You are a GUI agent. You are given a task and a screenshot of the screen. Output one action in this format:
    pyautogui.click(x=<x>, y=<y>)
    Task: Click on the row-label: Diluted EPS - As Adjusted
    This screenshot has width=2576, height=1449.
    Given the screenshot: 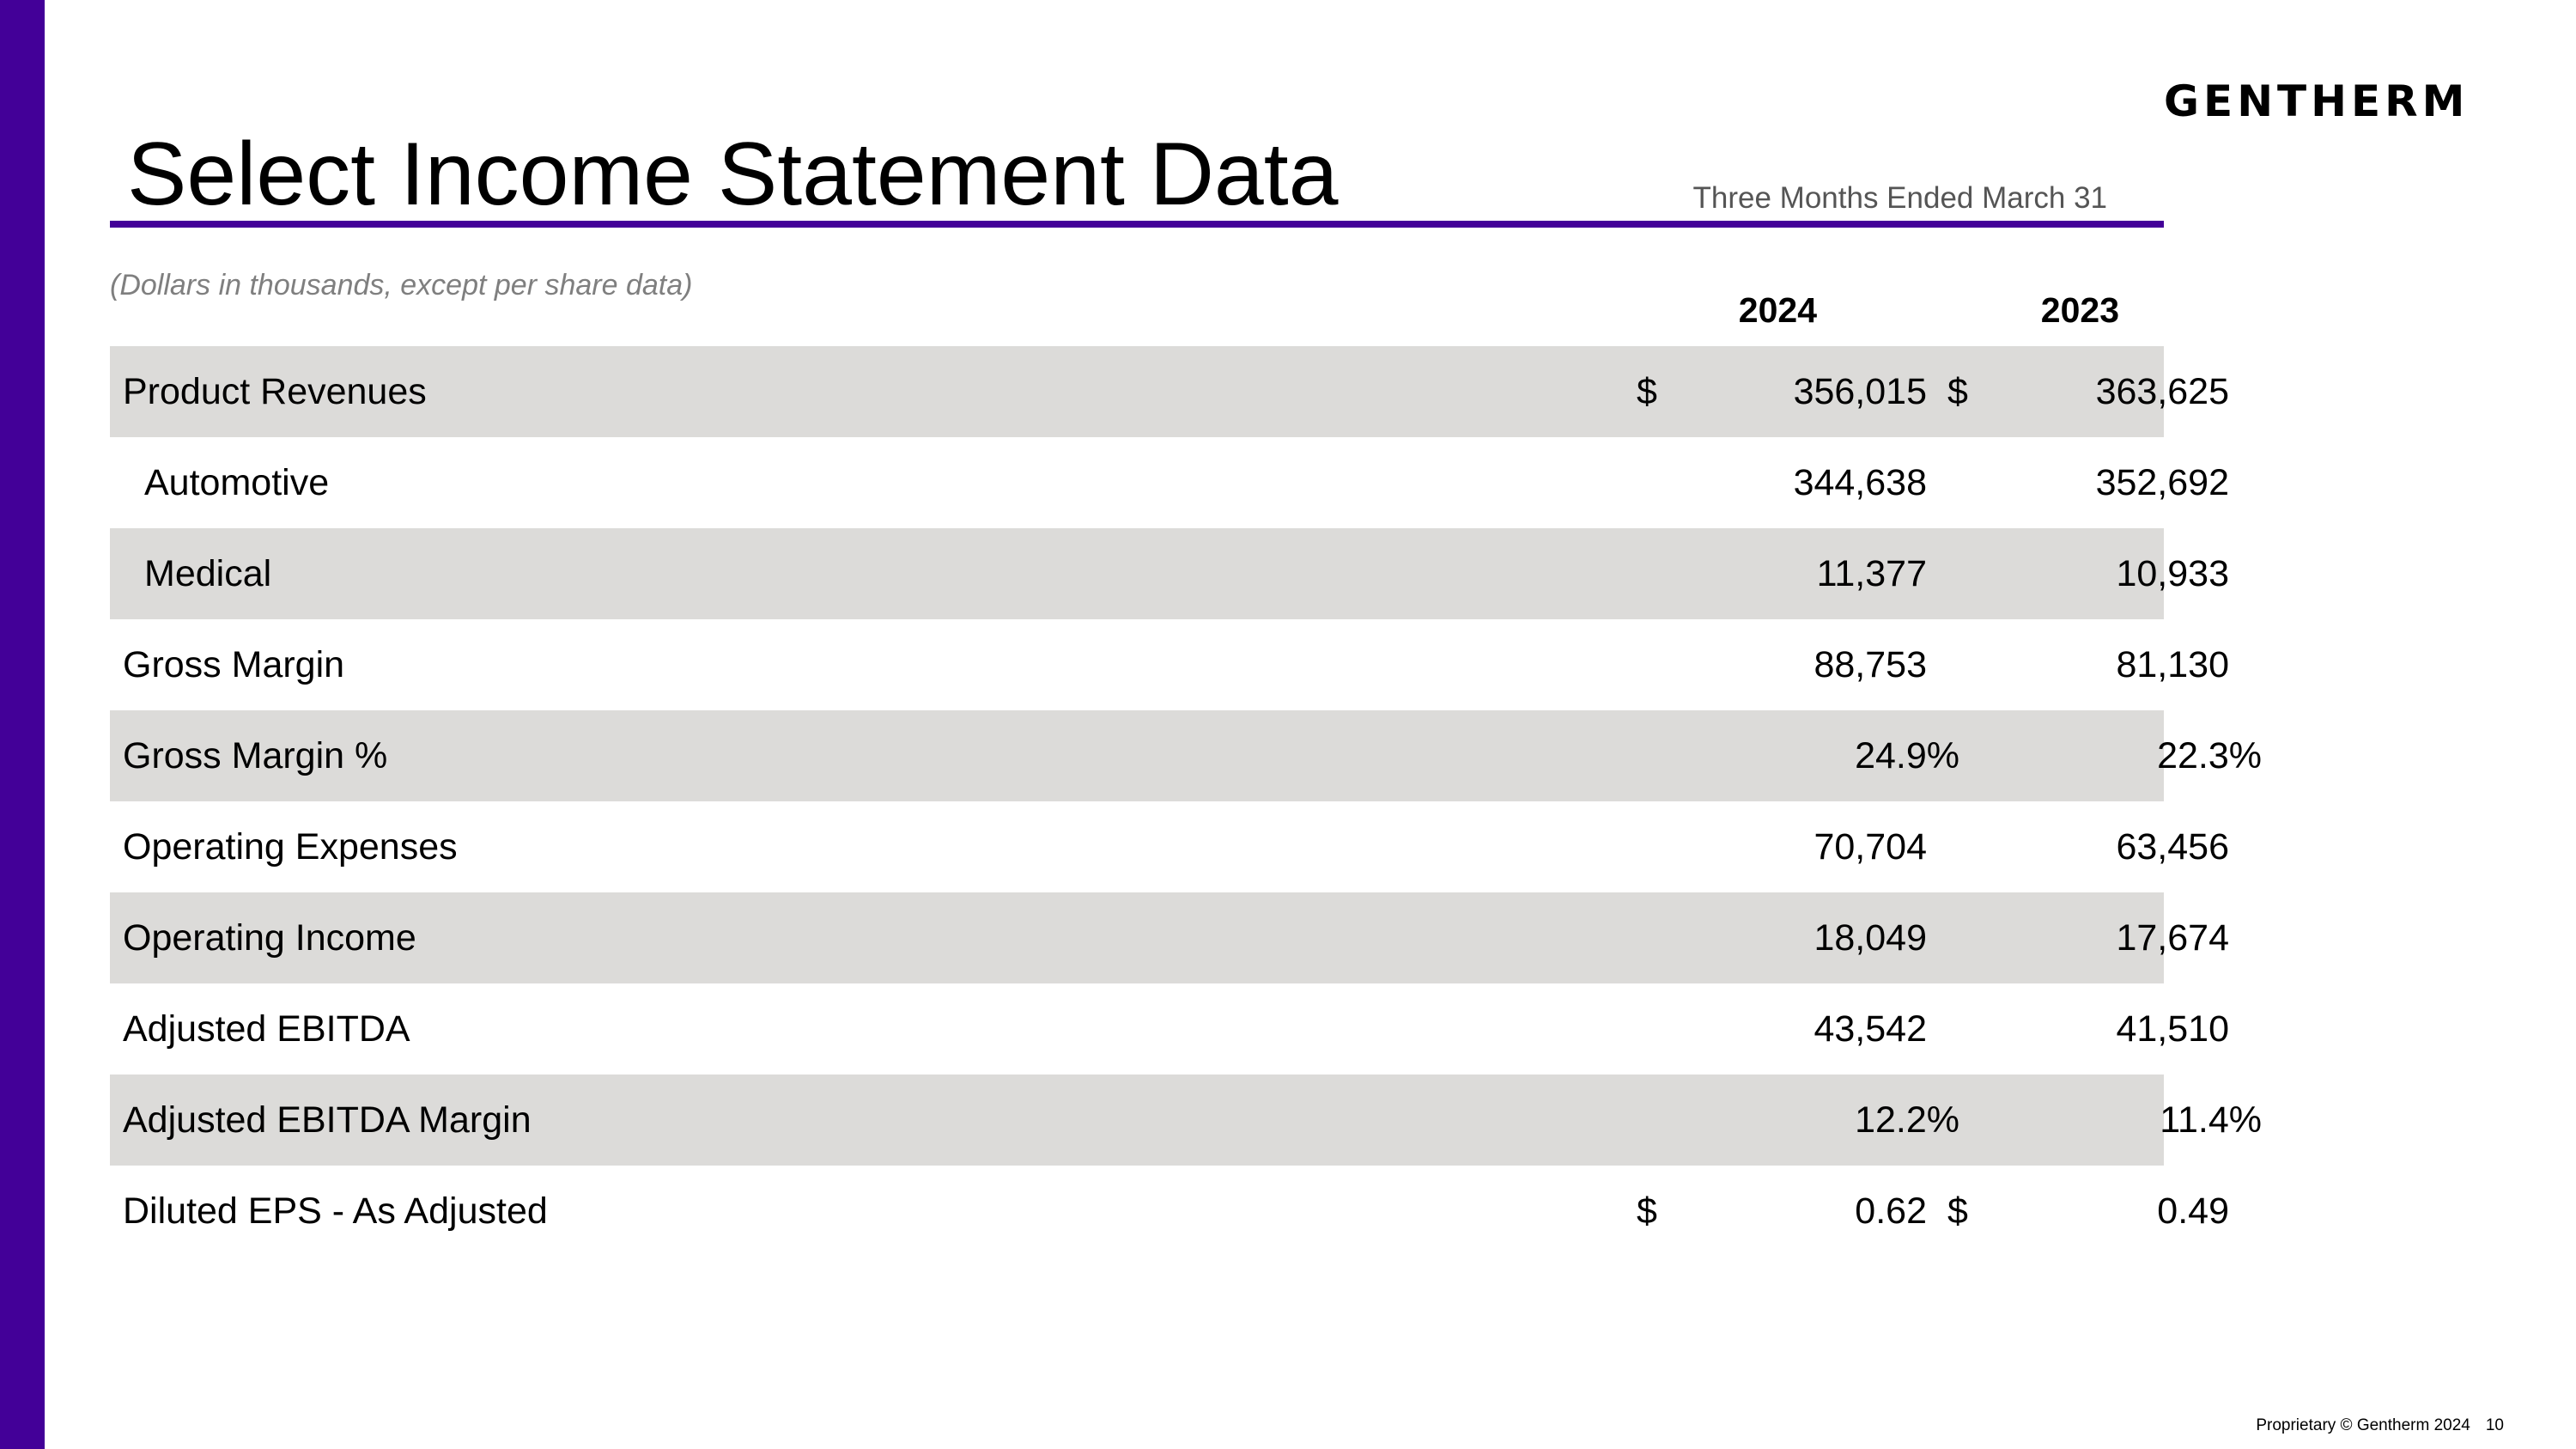 What is the action you would take?
    pyautogui.click(x=335, y=1211)
    